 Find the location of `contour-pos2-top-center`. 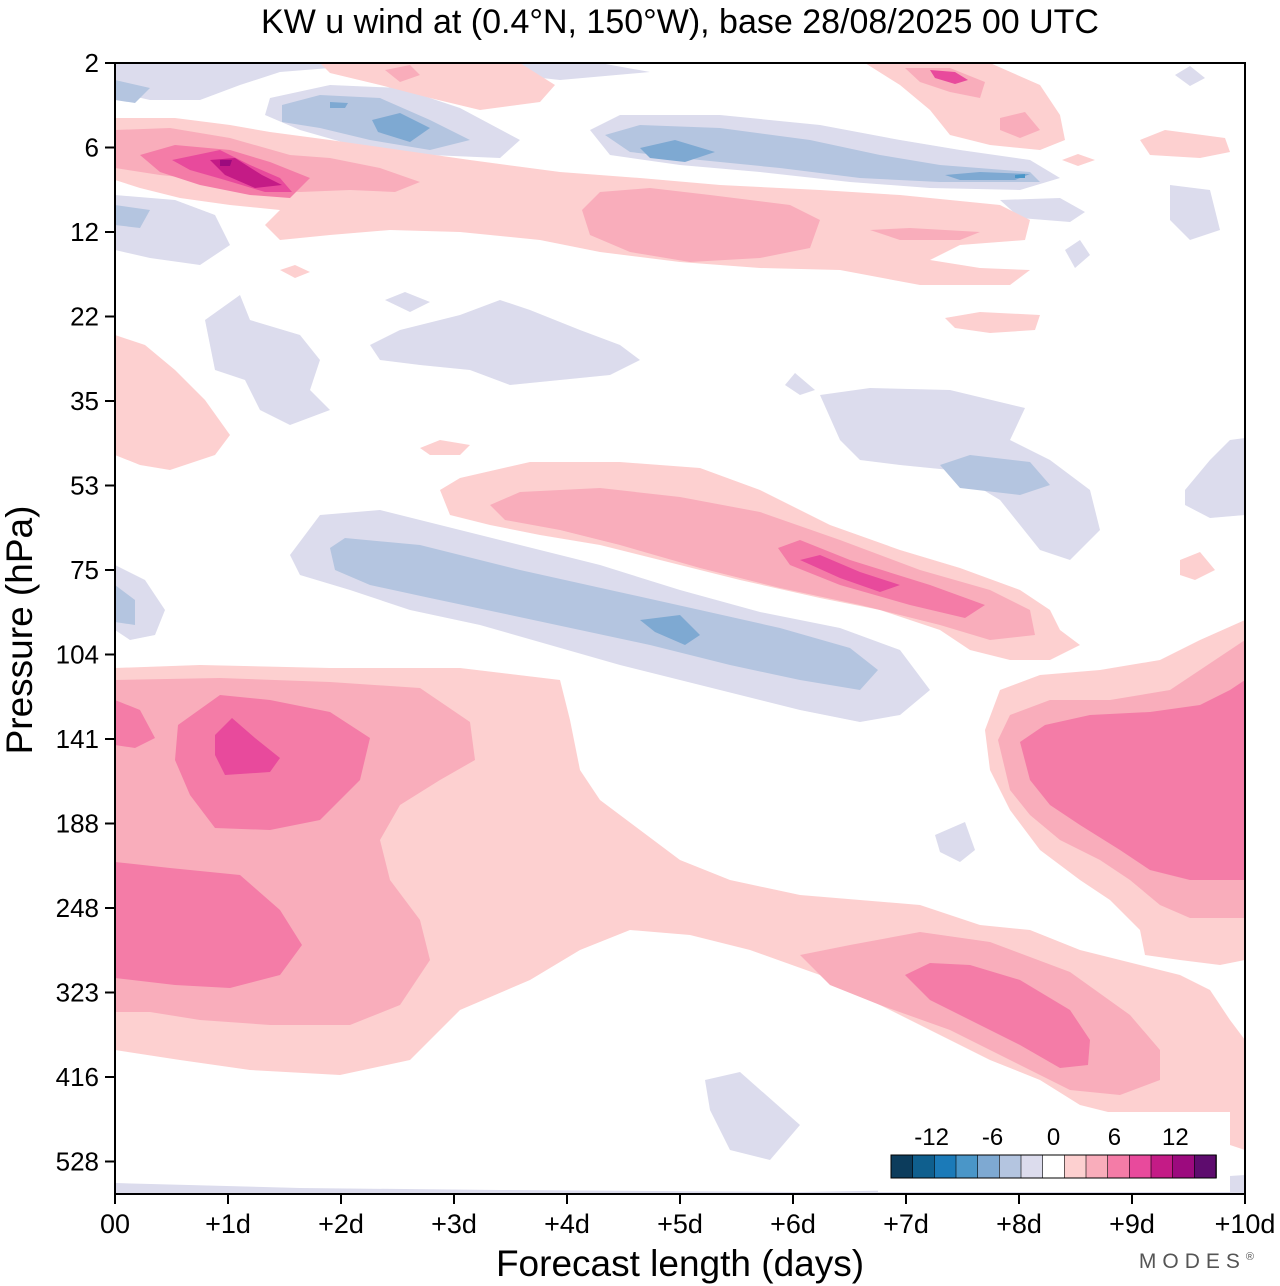

contour-pos2-top-center is located at coordinates (402, 73).